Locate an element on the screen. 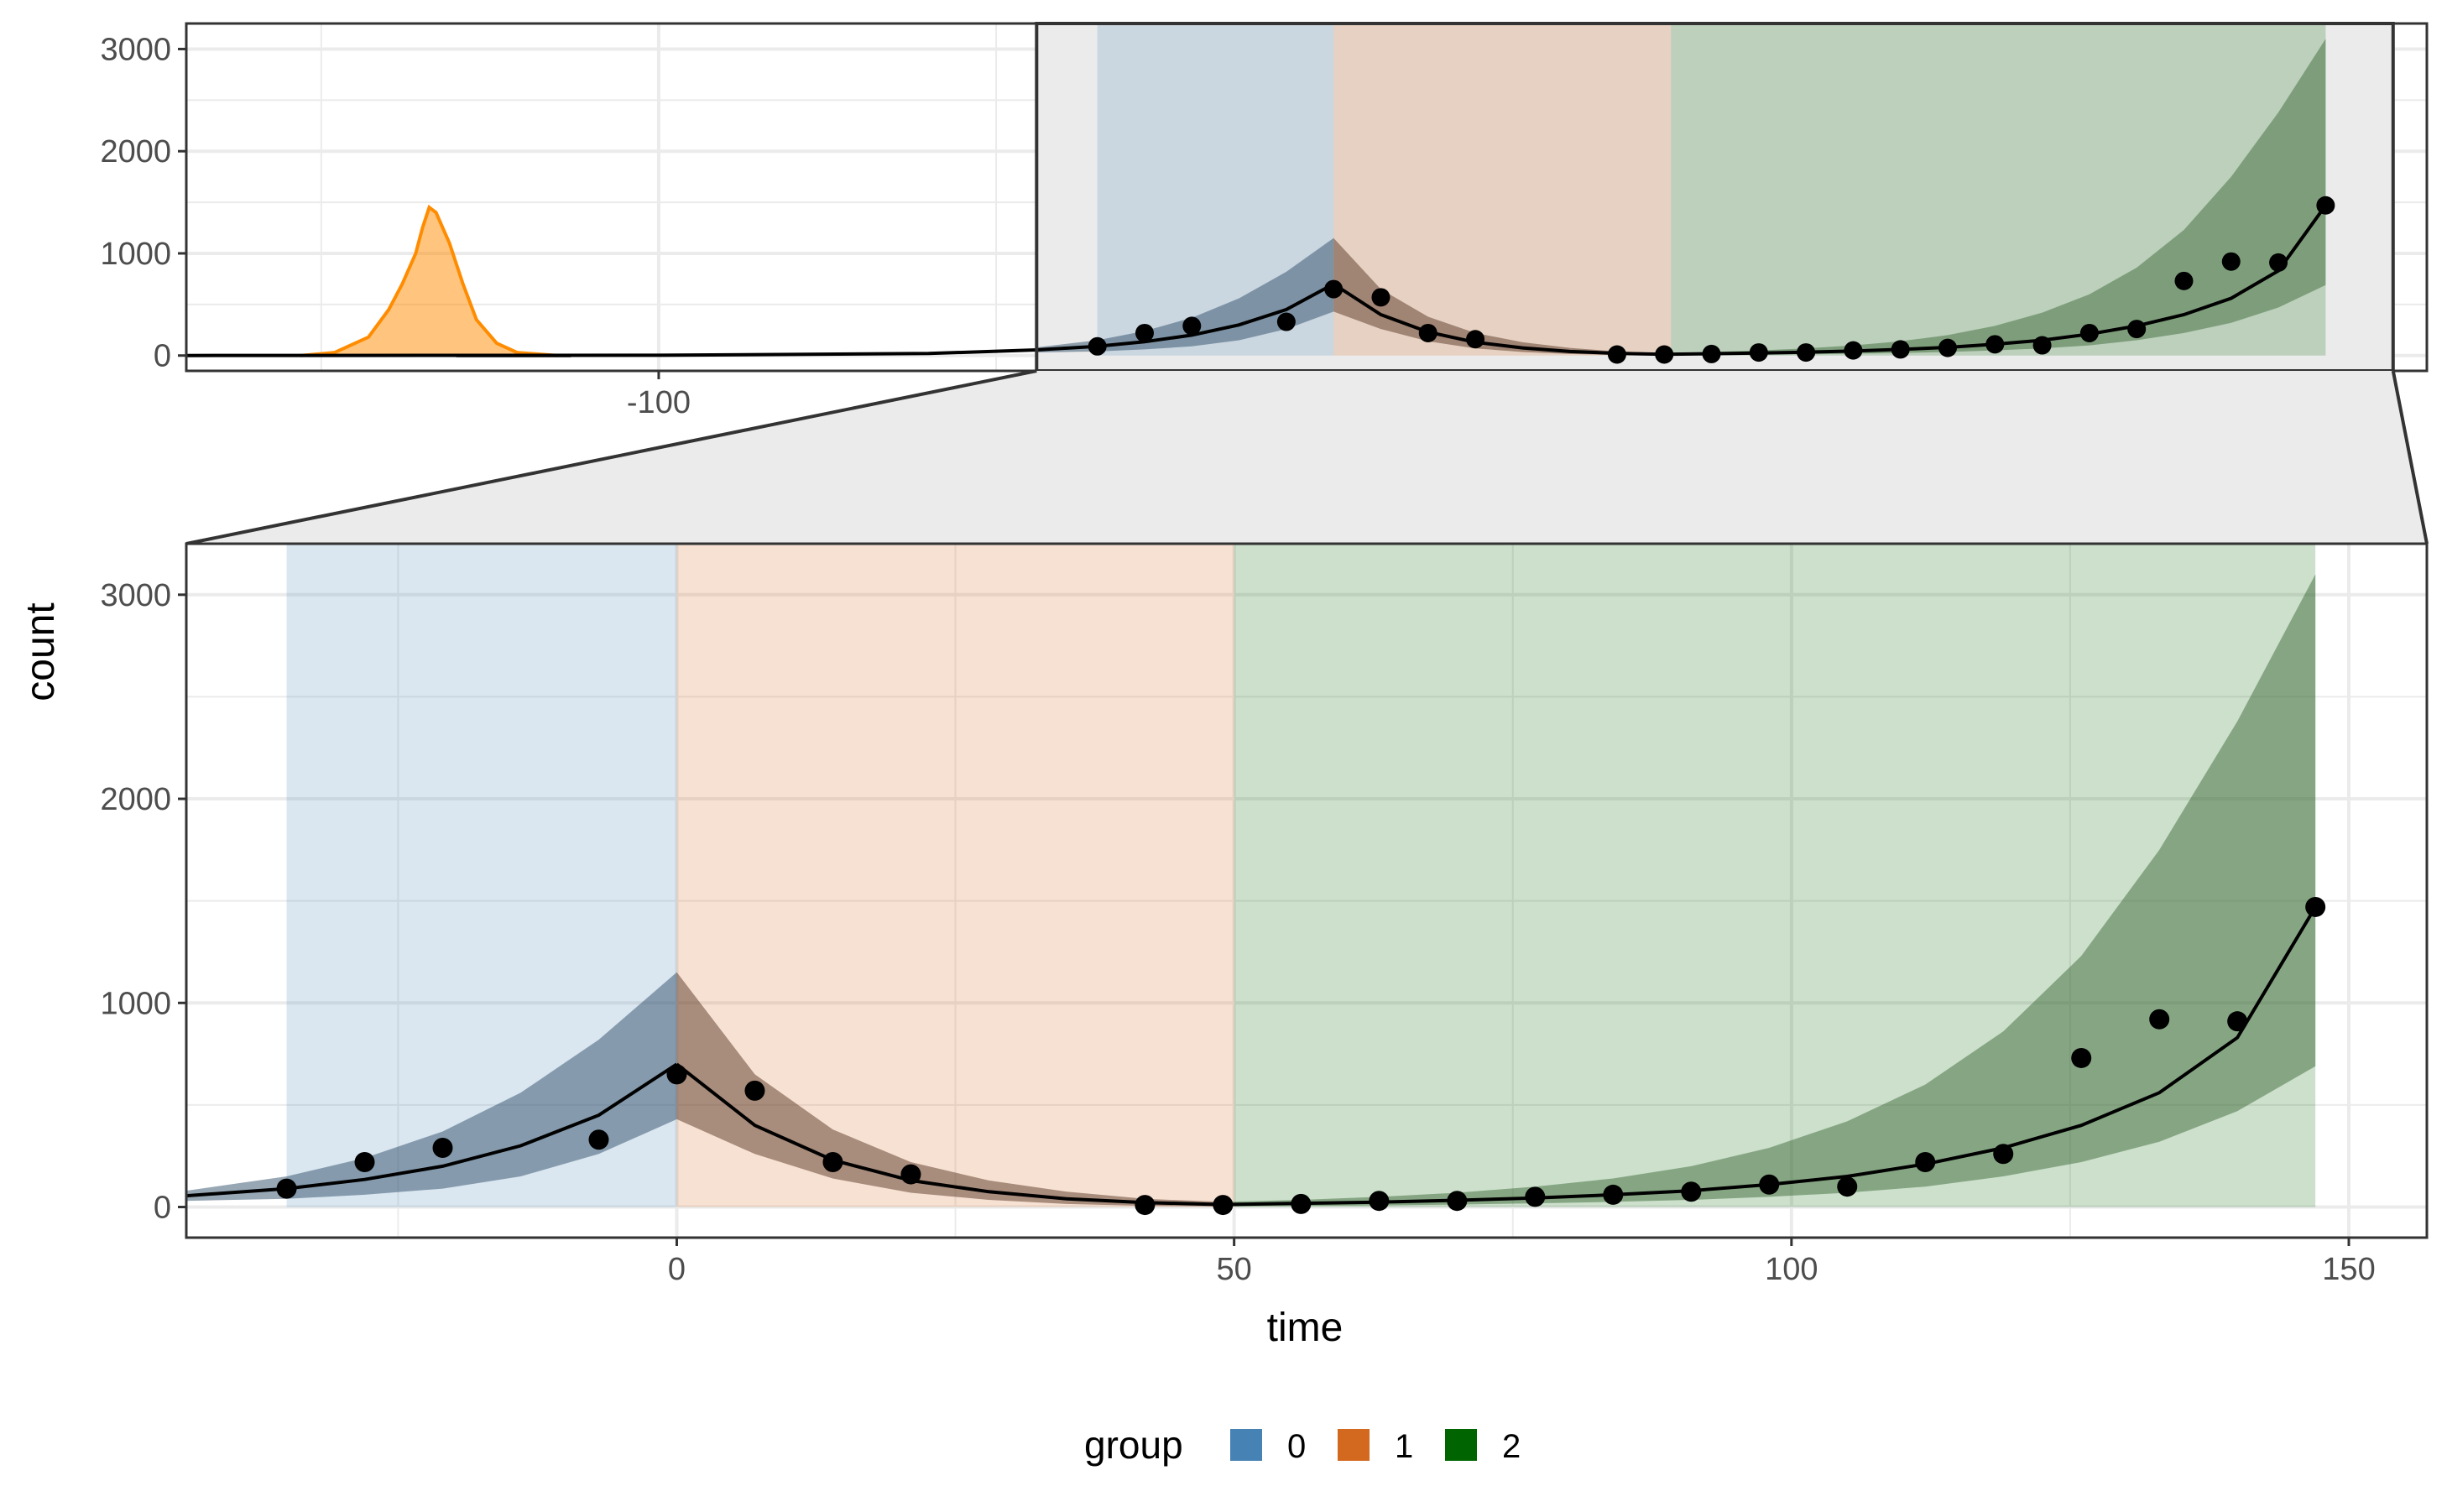  zoom-y-tick-label: 0 is located at coordinates (162, 1209).